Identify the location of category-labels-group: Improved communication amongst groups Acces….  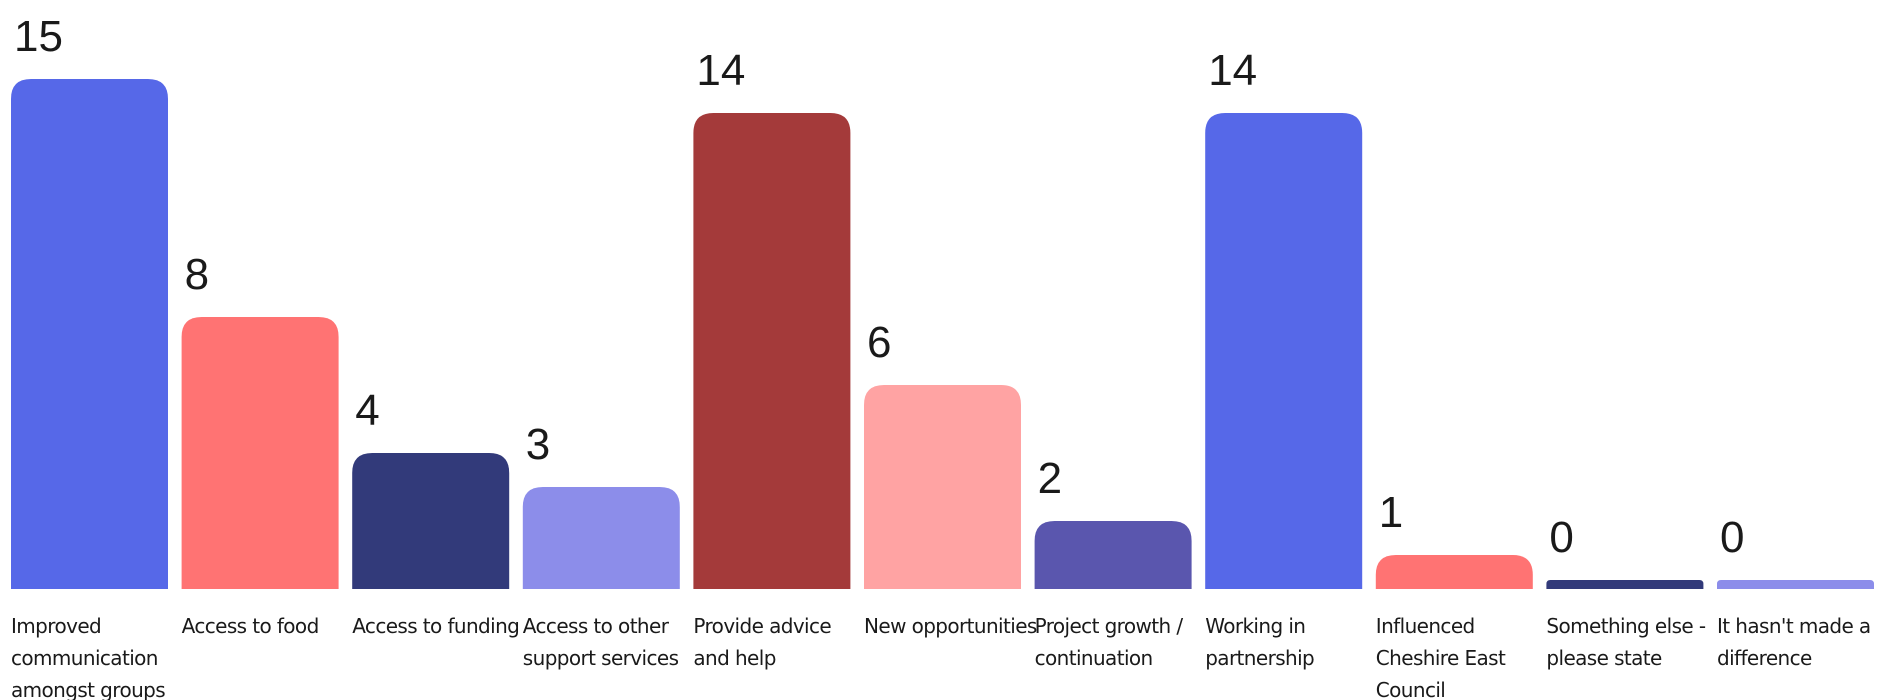
(941, 657).